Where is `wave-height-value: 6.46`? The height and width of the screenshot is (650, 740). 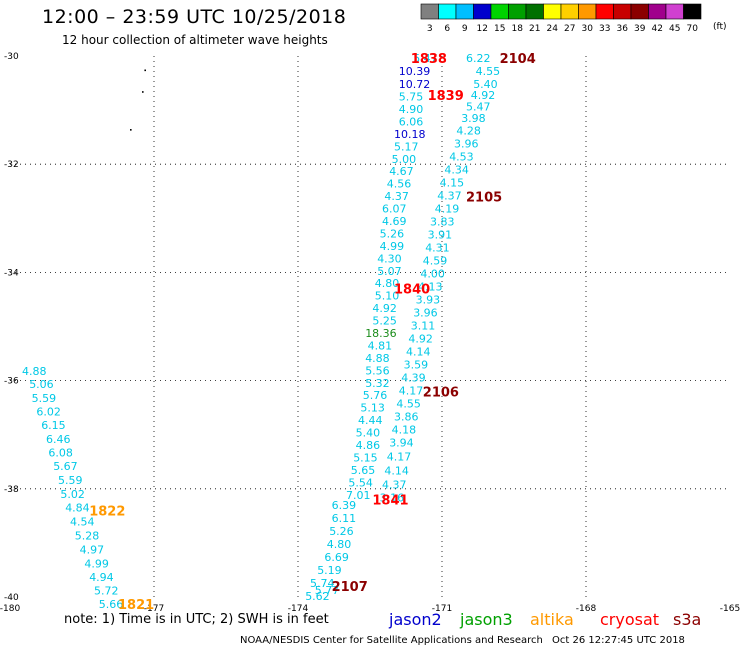
wave-height-value: 6.46 is located at coordinates (58, 439).